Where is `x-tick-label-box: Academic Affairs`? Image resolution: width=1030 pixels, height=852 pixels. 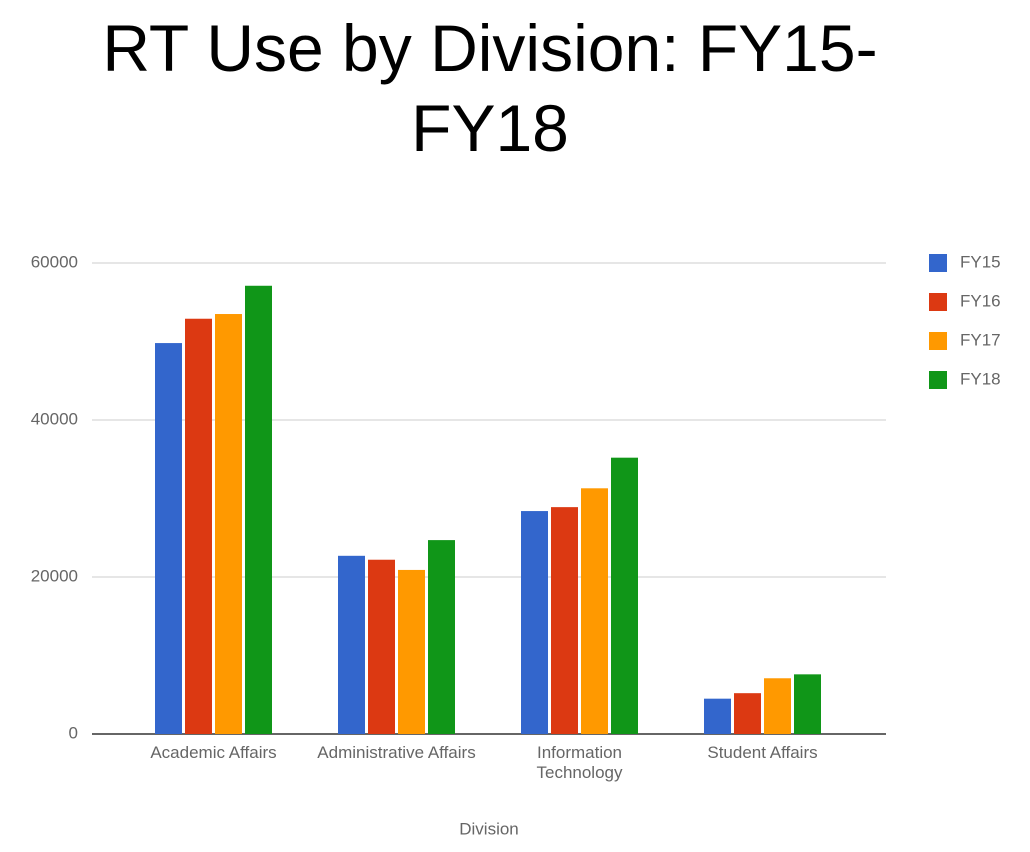
x-tick-label-box: Academic Affairs is located at coordinates (213, 752).